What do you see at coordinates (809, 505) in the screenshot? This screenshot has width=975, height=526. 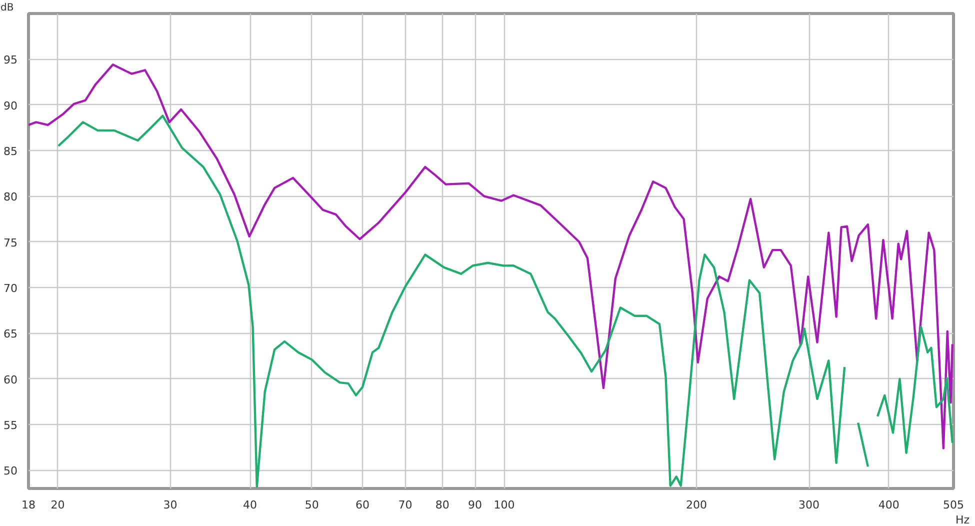 I see `x-tick-label: 300` at bounding box center [809, 505].